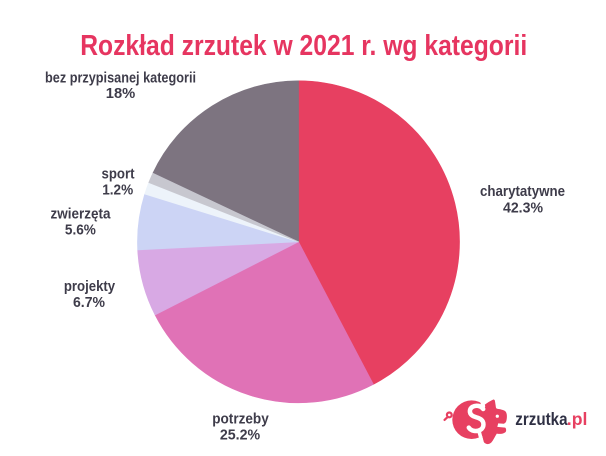 The image size is (606, 456). Describe the element at coordinates (90, 286) in the screenshot. I see `svg-text: projekty` at that location.